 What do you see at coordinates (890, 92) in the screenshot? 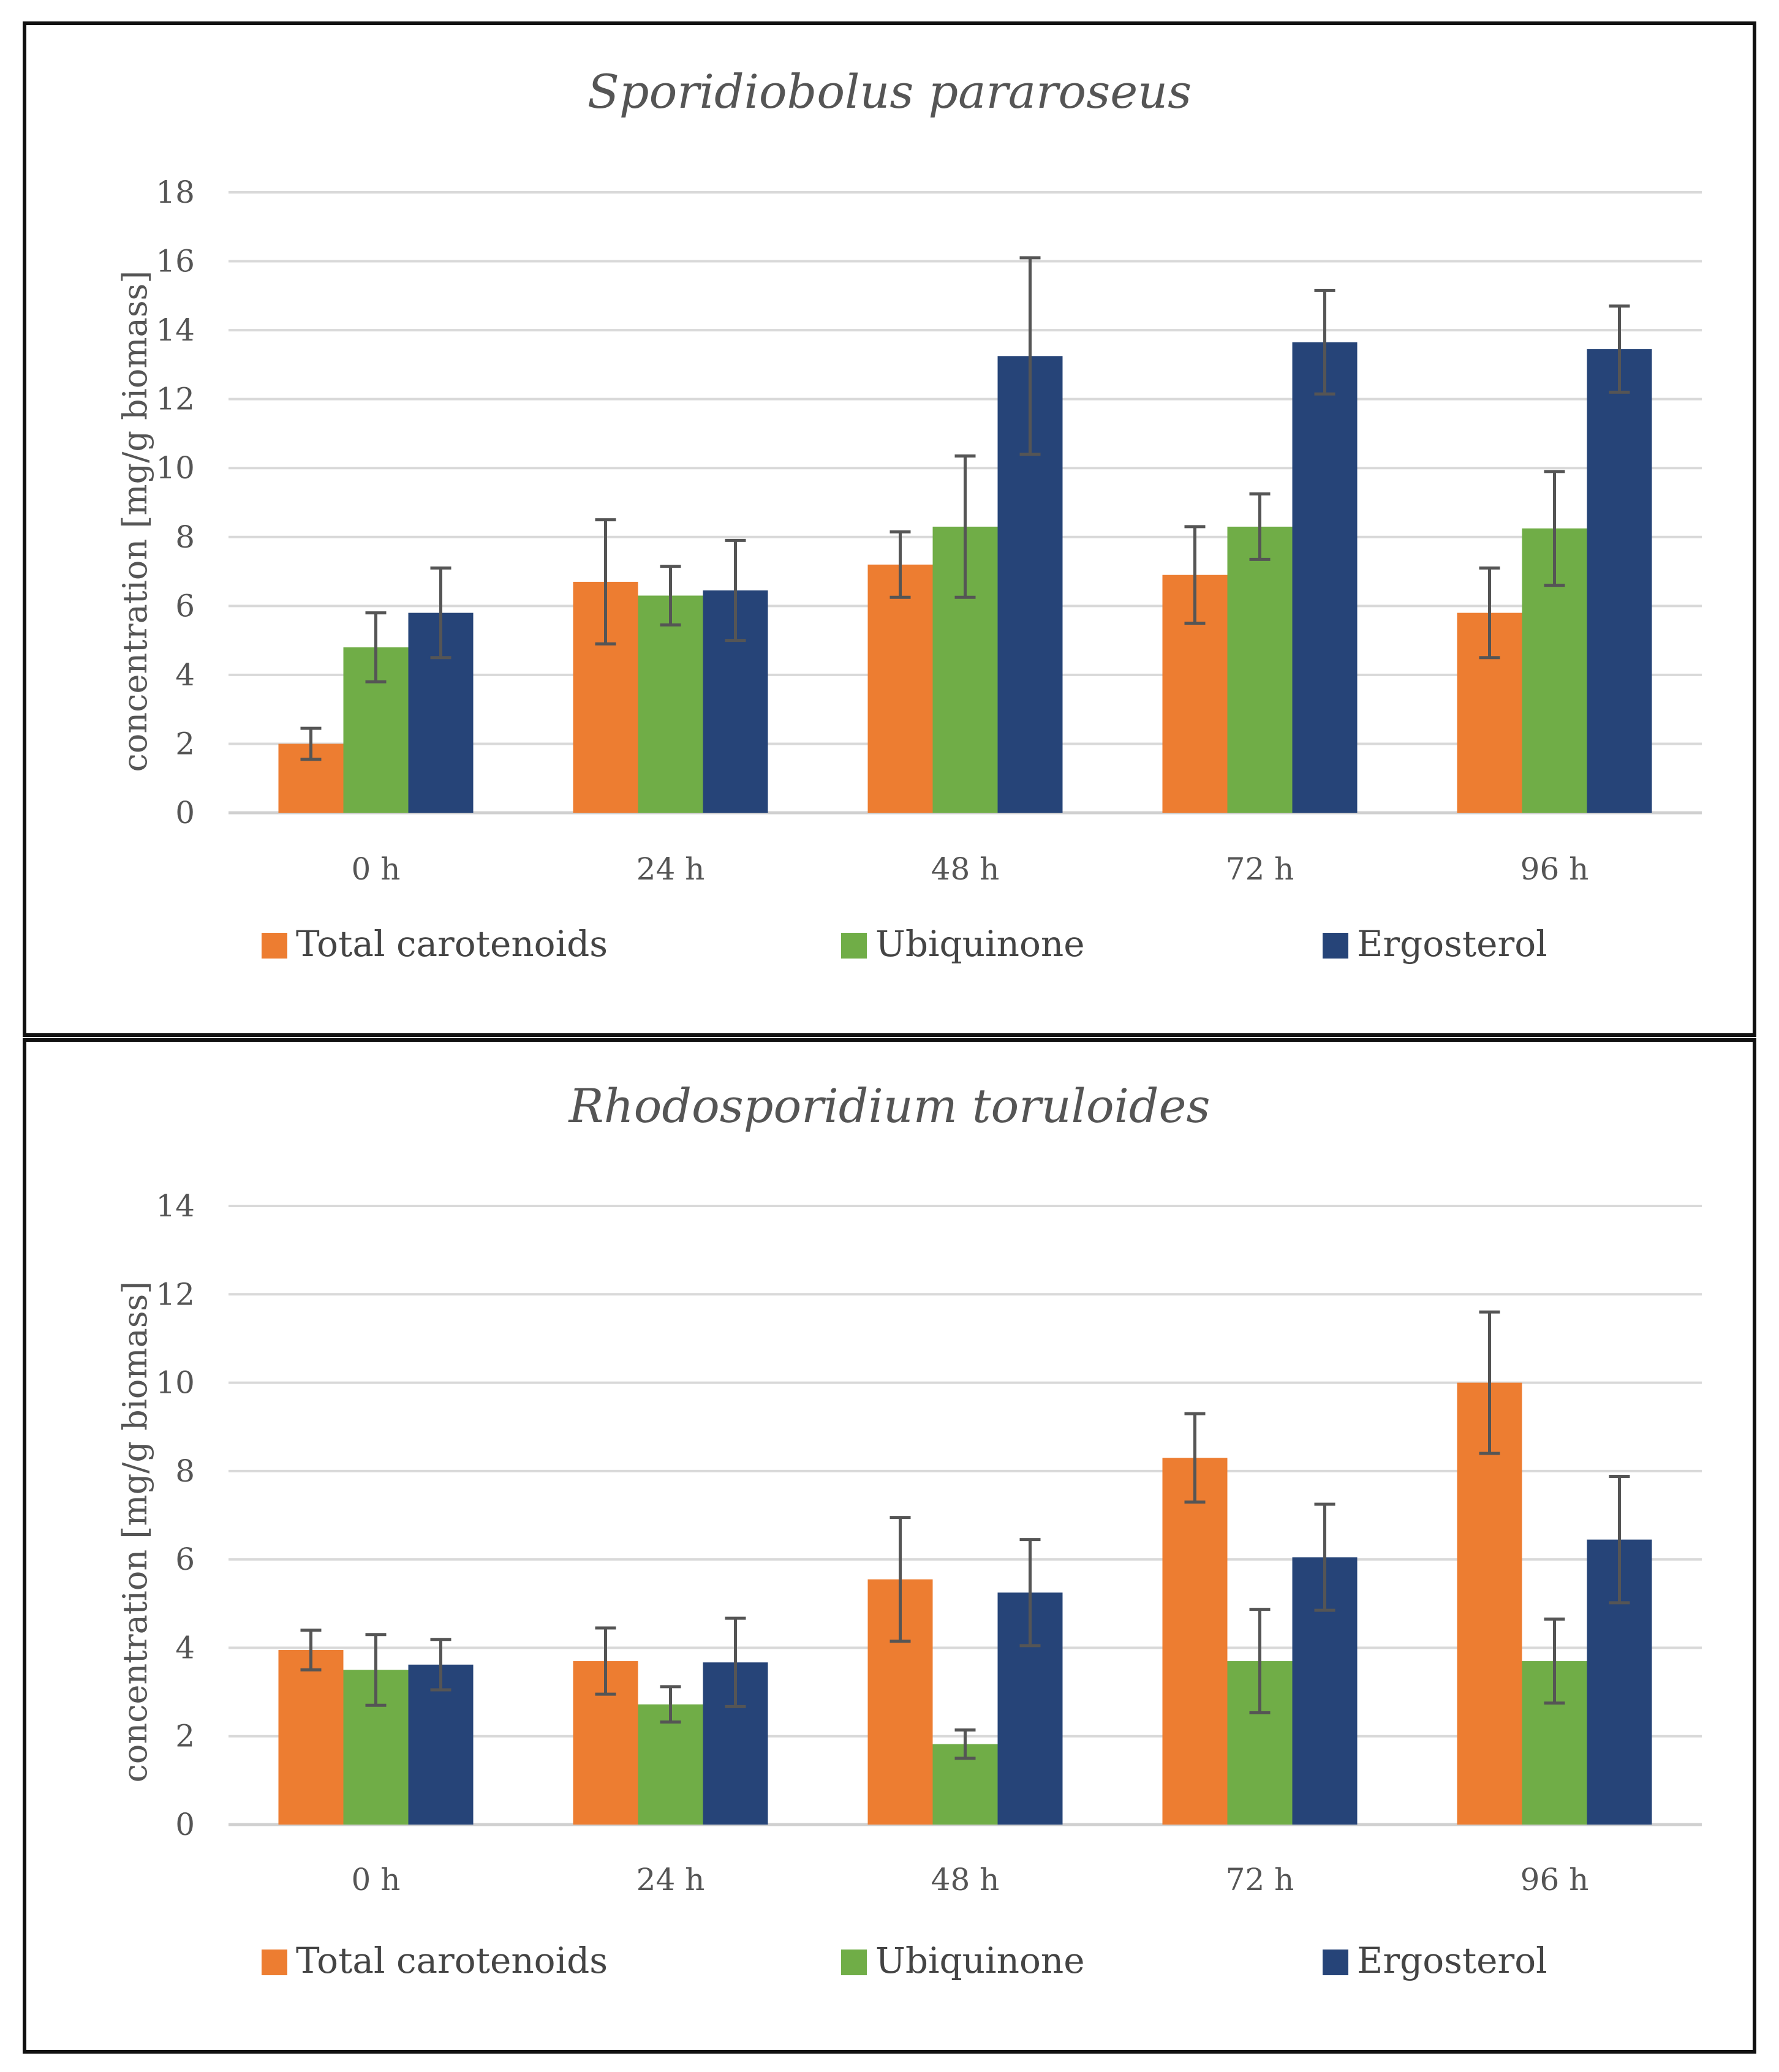
I see `chart-title: Sporidiobolus pararoseus` at bounding box center [890, 92].